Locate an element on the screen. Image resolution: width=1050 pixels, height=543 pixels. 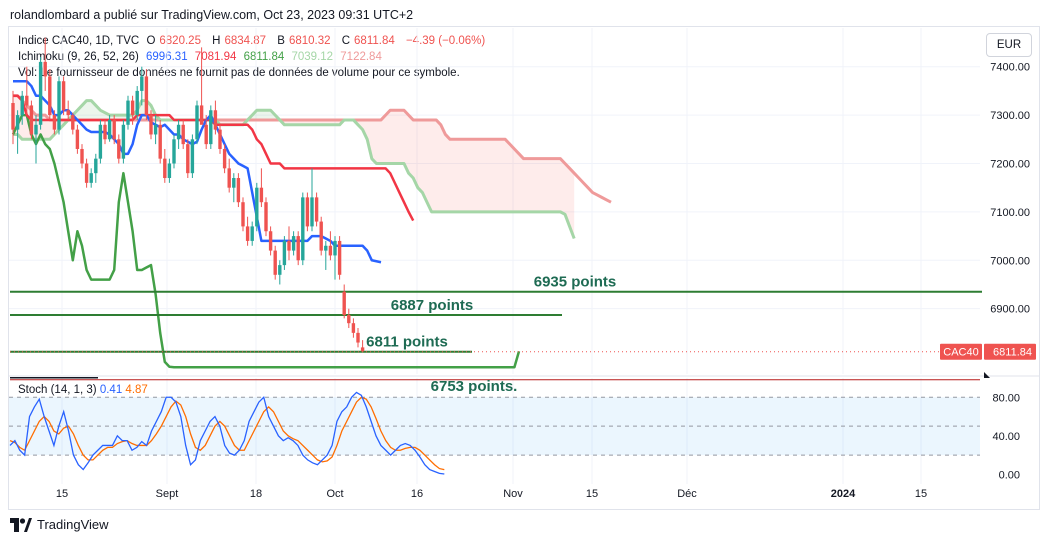
ichimoku-chikou-value: 6811.84 is located at coordinates (264, 57).